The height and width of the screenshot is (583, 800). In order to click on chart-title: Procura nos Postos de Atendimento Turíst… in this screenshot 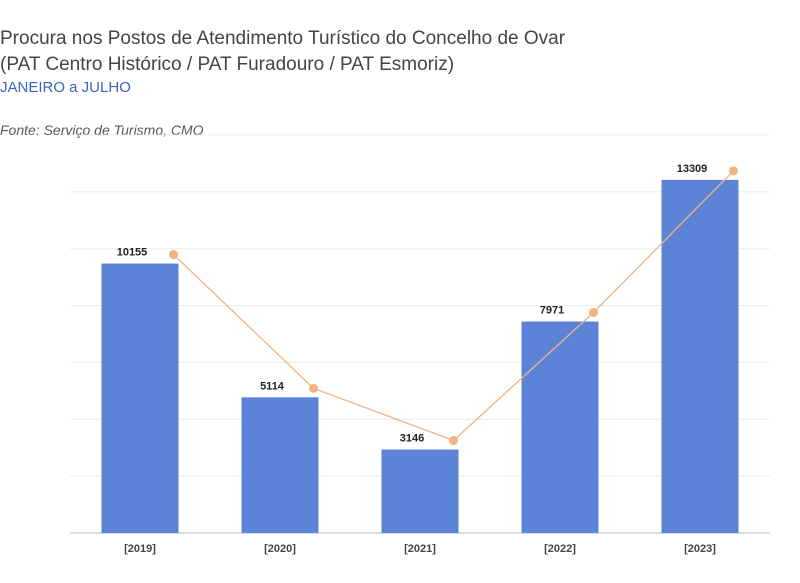, I will do `click(283, 38)`.